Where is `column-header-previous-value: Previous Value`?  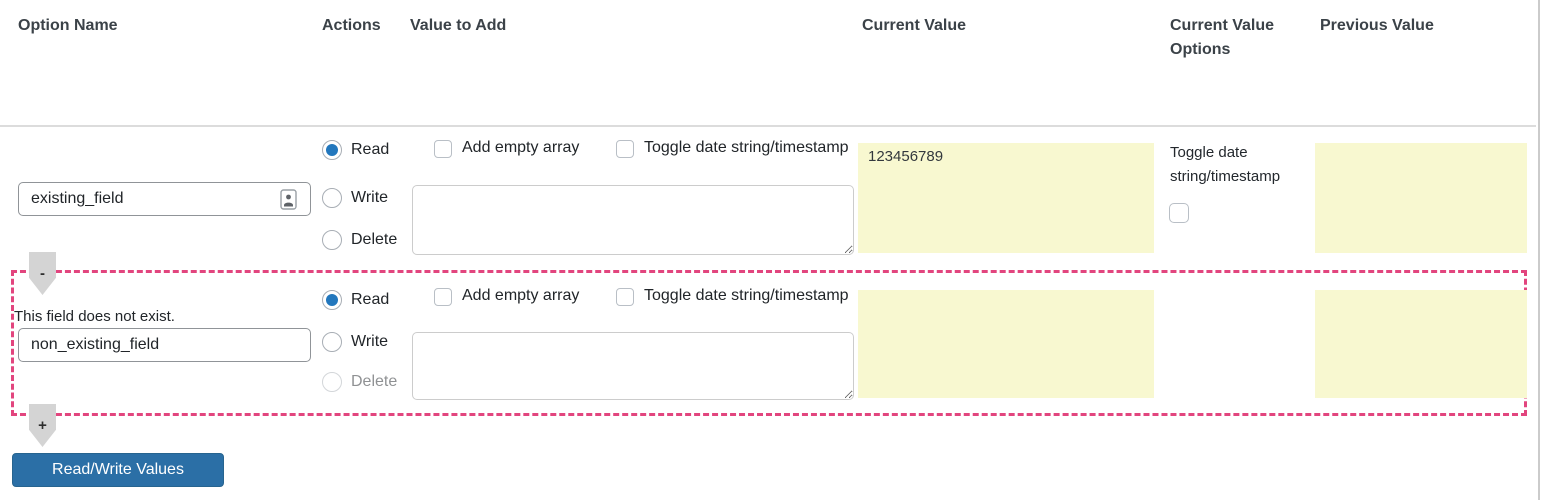 column-header-previous-value: Previous Value is located at coordinates (1377, 25).